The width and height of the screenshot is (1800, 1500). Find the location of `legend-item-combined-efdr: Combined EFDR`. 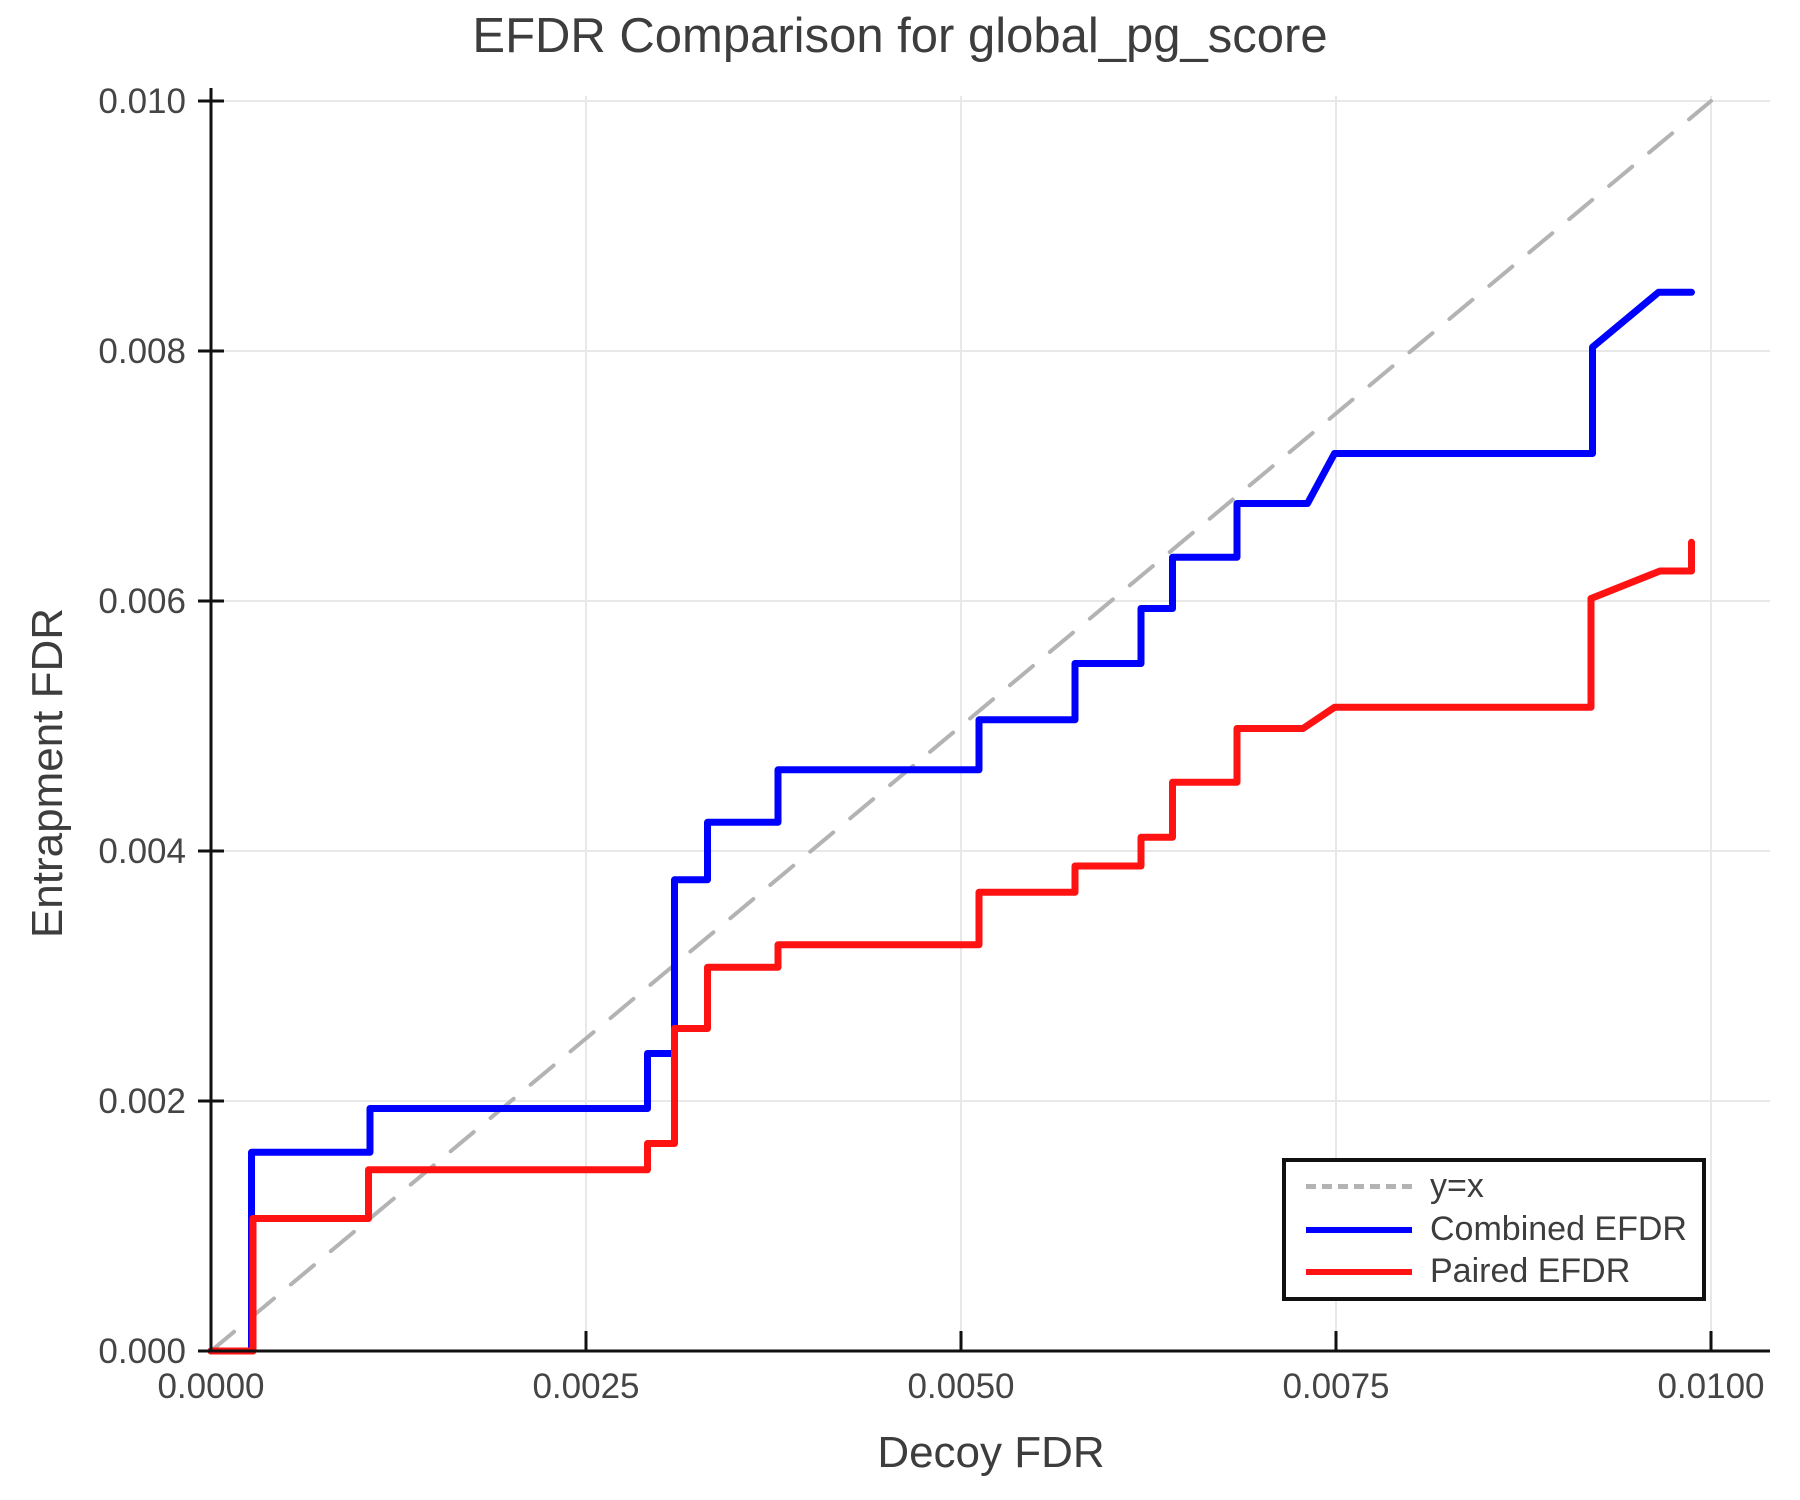

legend-item-combined-efdr: Combined EFDR is located at coordinates (1504, 1228).